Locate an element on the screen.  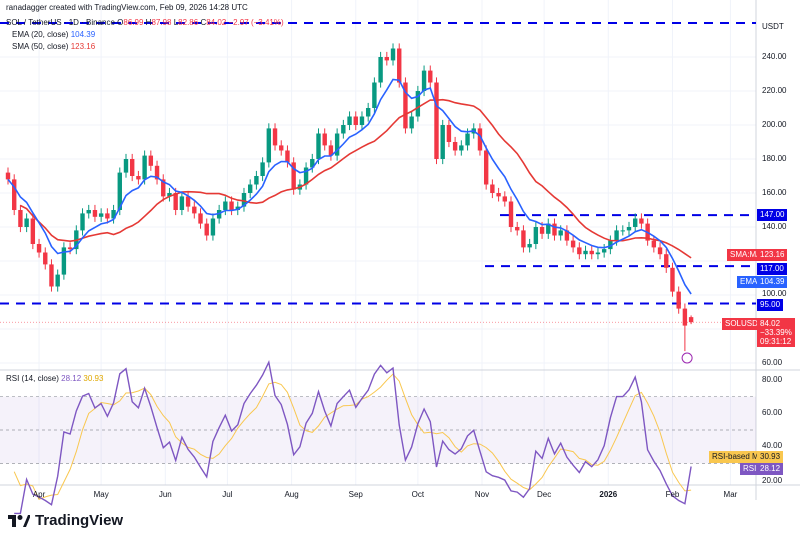
x-tick: Sep is located at coordinates (355, 494).